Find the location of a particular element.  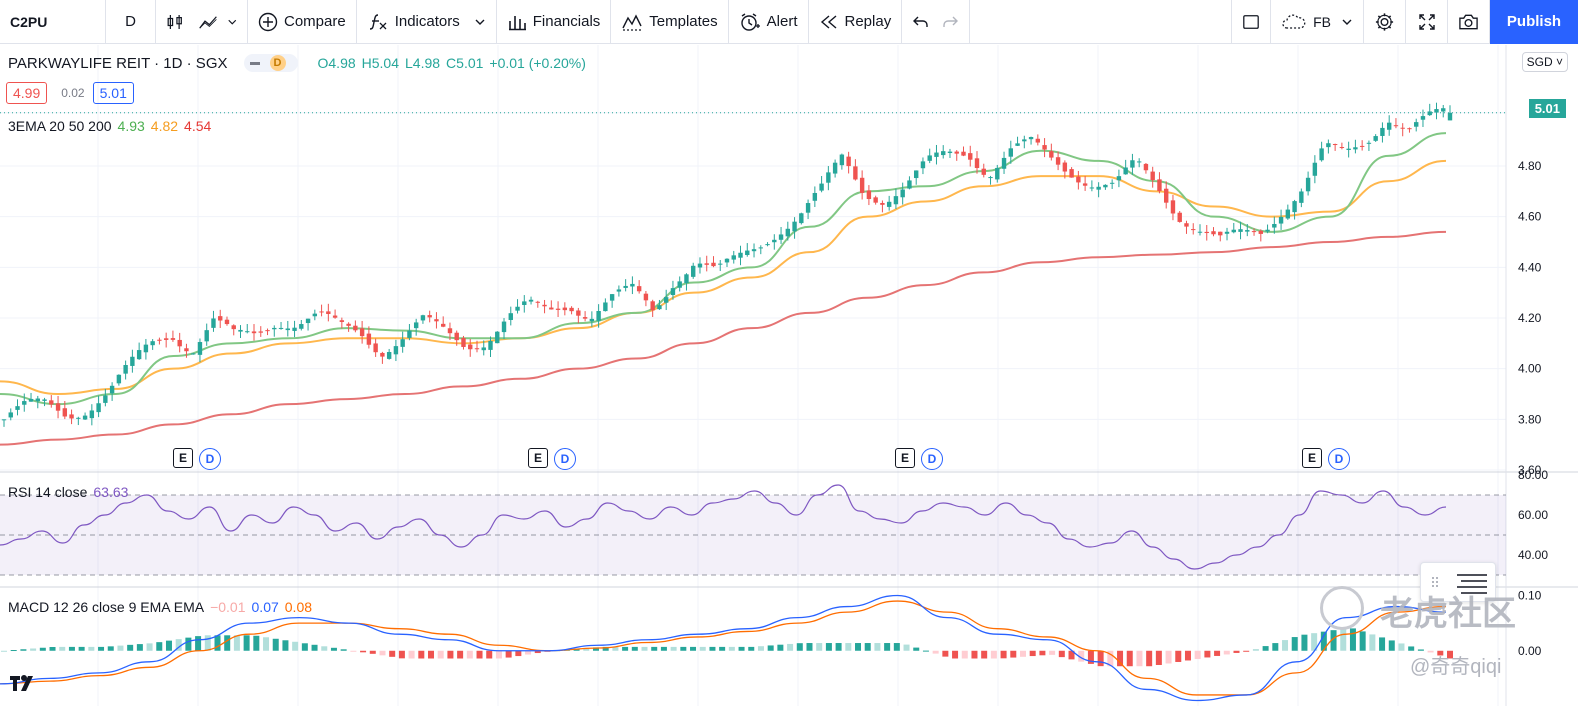

layout-select-button is located at coordinates (1251, 22).